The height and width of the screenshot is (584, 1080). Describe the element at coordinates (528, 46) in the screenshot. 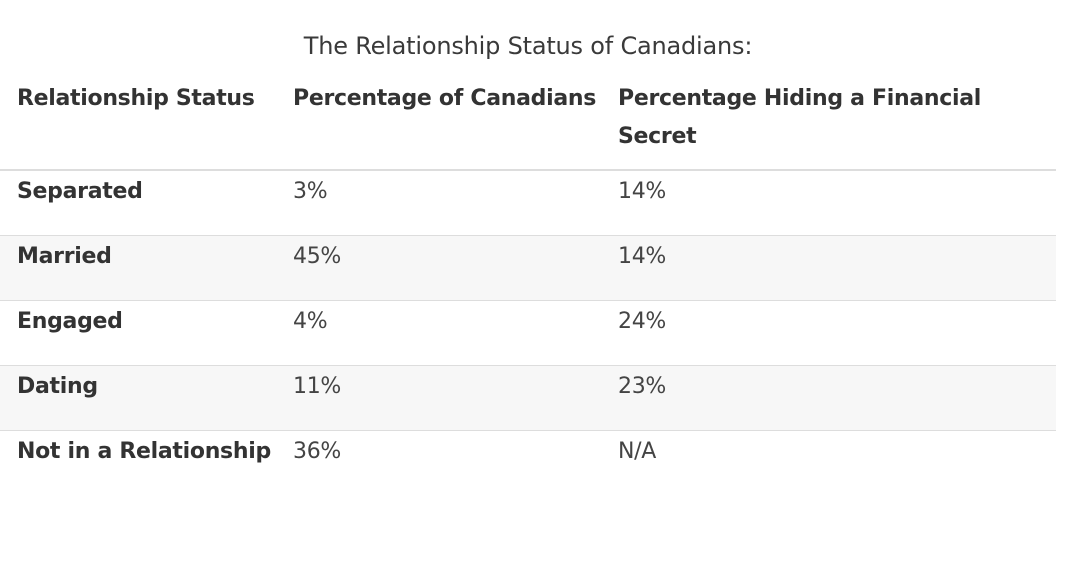

I see `table-caption: The Relationship Status of Canadians:` at that location.